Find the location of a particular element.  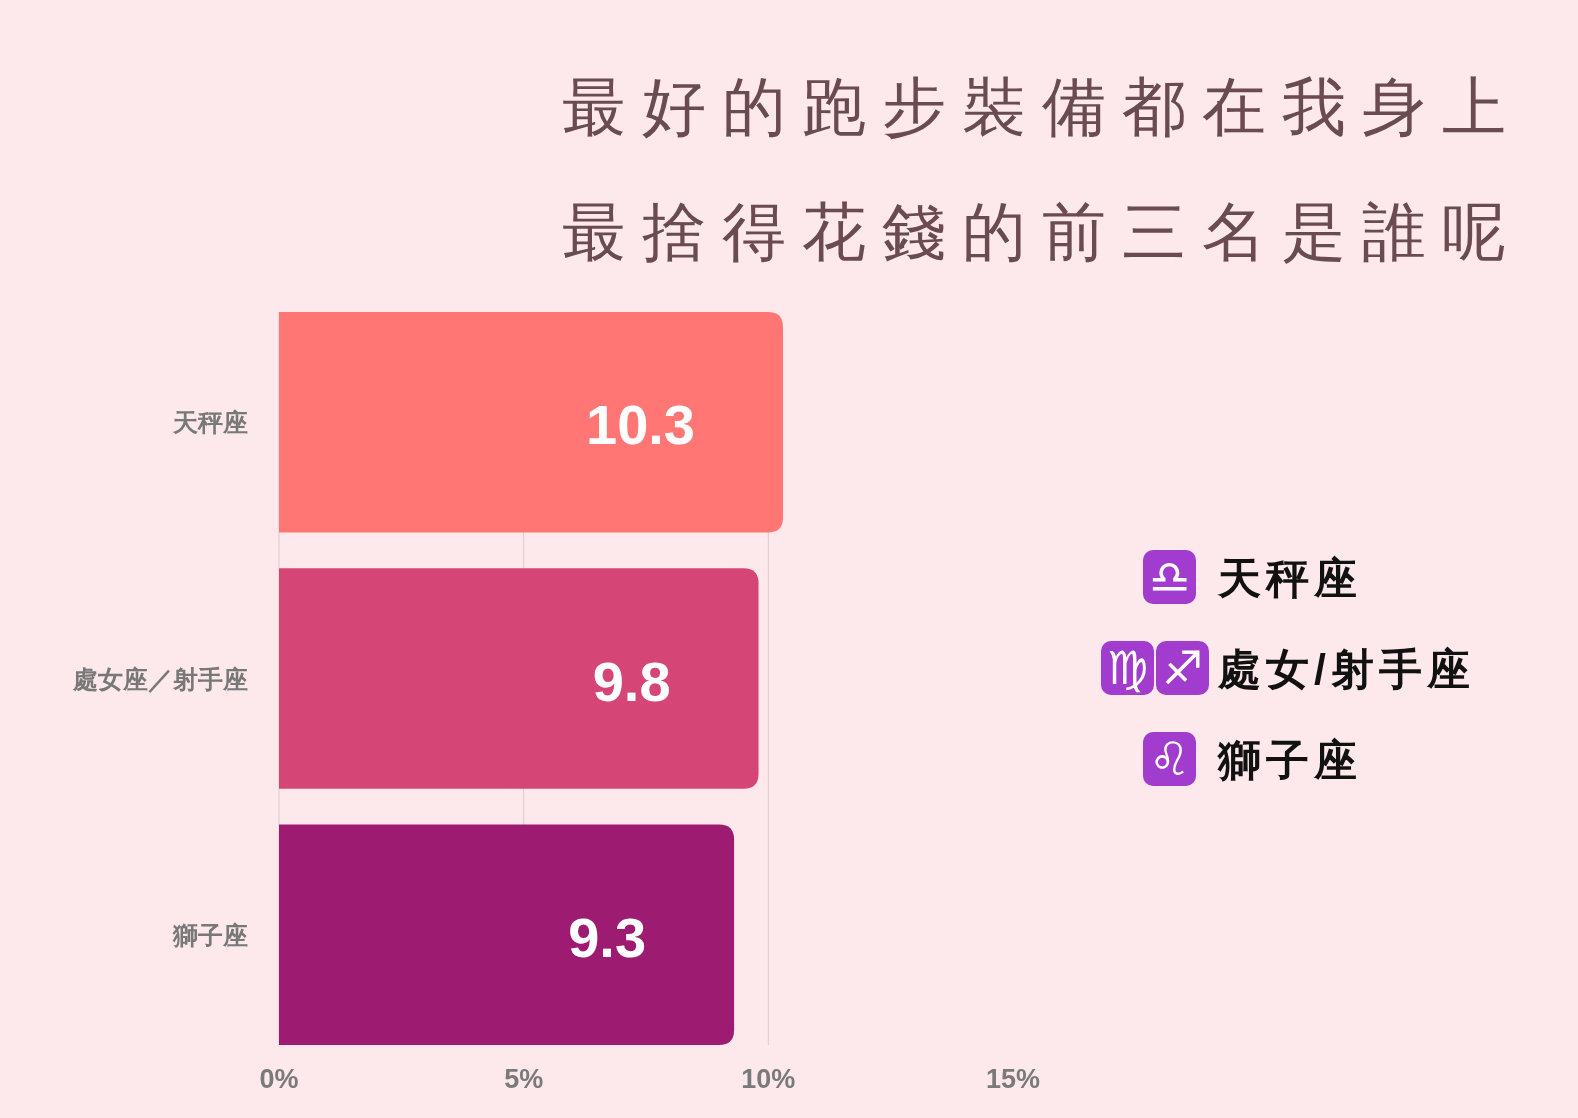

x-tick-label: 10% is located at coordinates (768, 1079).